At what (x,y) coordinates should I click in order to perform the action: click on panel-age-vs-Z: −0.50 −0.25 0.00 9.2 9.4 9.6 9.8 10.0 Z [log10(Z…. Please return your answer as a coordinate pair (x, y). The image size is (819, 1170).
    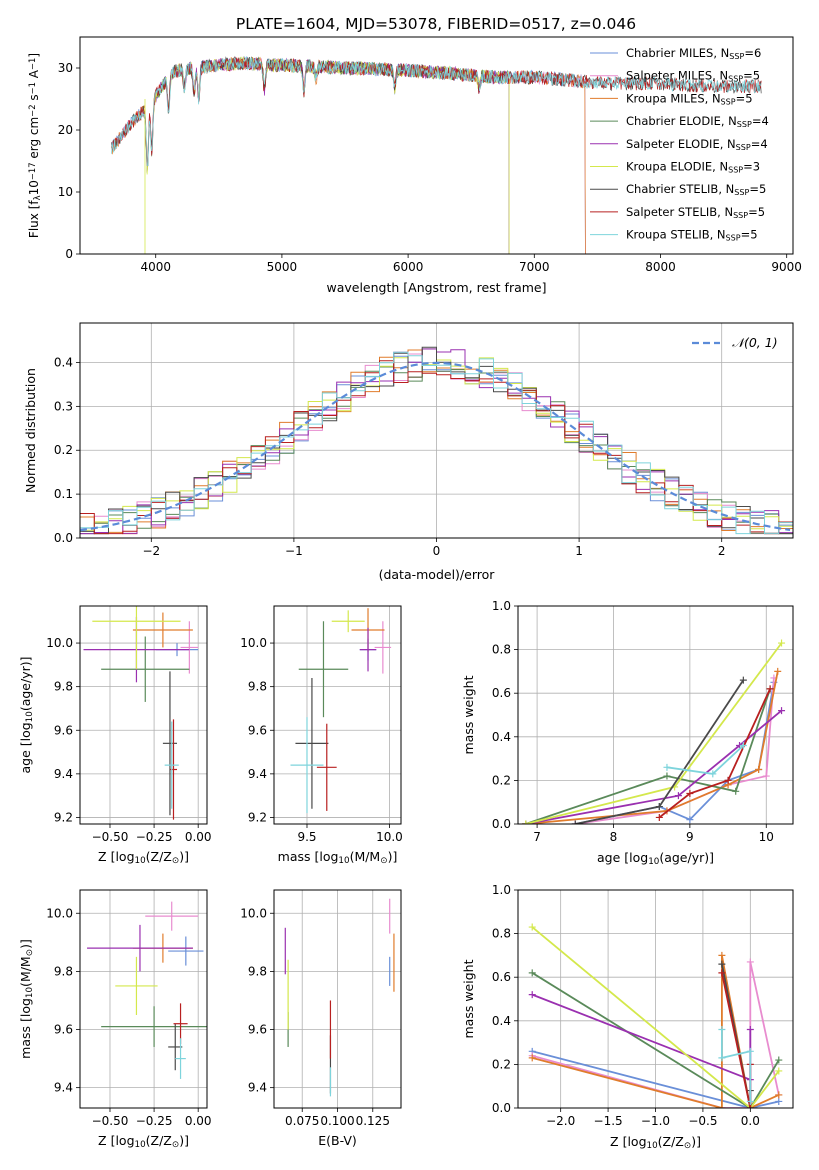
    Looking at the image, I should click on (115, 735).